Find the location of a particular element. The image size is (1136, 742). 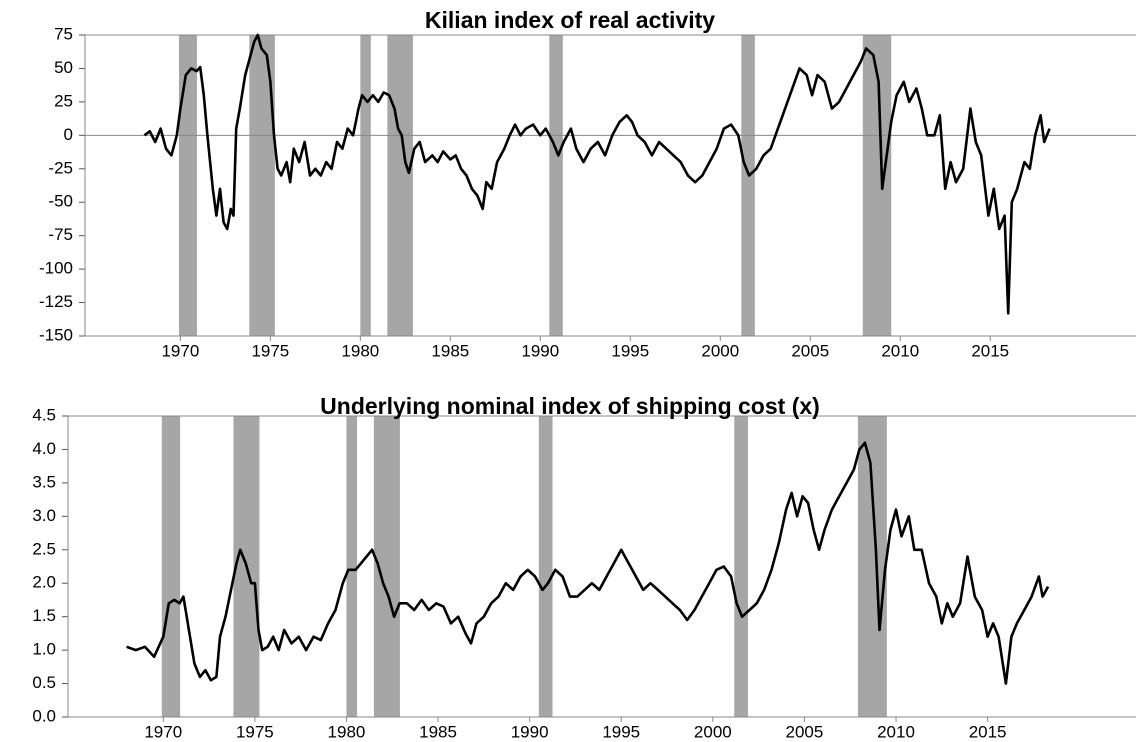

y-tick-label: 0 is located at coordinates (68, 134).